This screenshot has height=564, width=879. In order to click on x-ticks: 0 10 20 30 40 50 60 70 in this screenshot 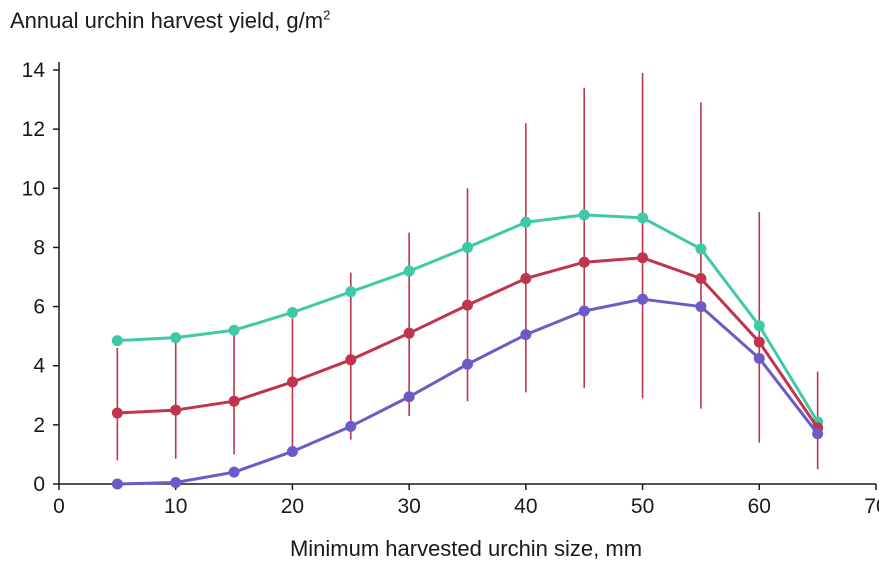, I will do `click(466, 501)`.